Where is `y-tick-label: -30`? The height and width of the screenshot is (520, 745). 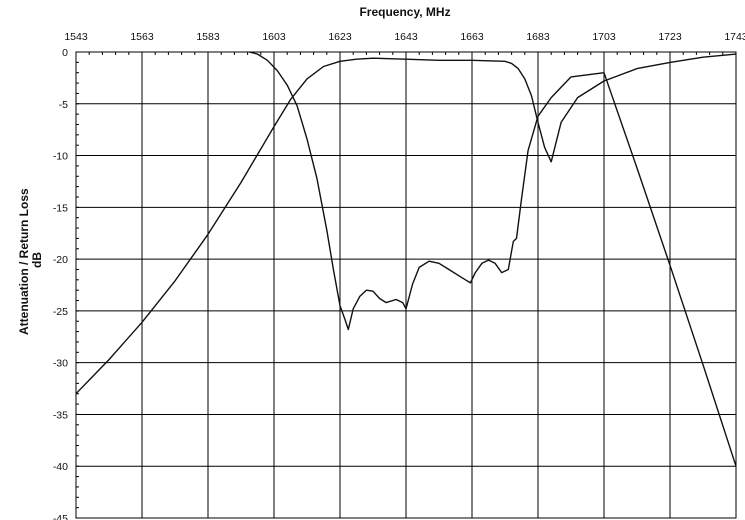 y-tick-label: -30 is located at coordinates (60, 364).